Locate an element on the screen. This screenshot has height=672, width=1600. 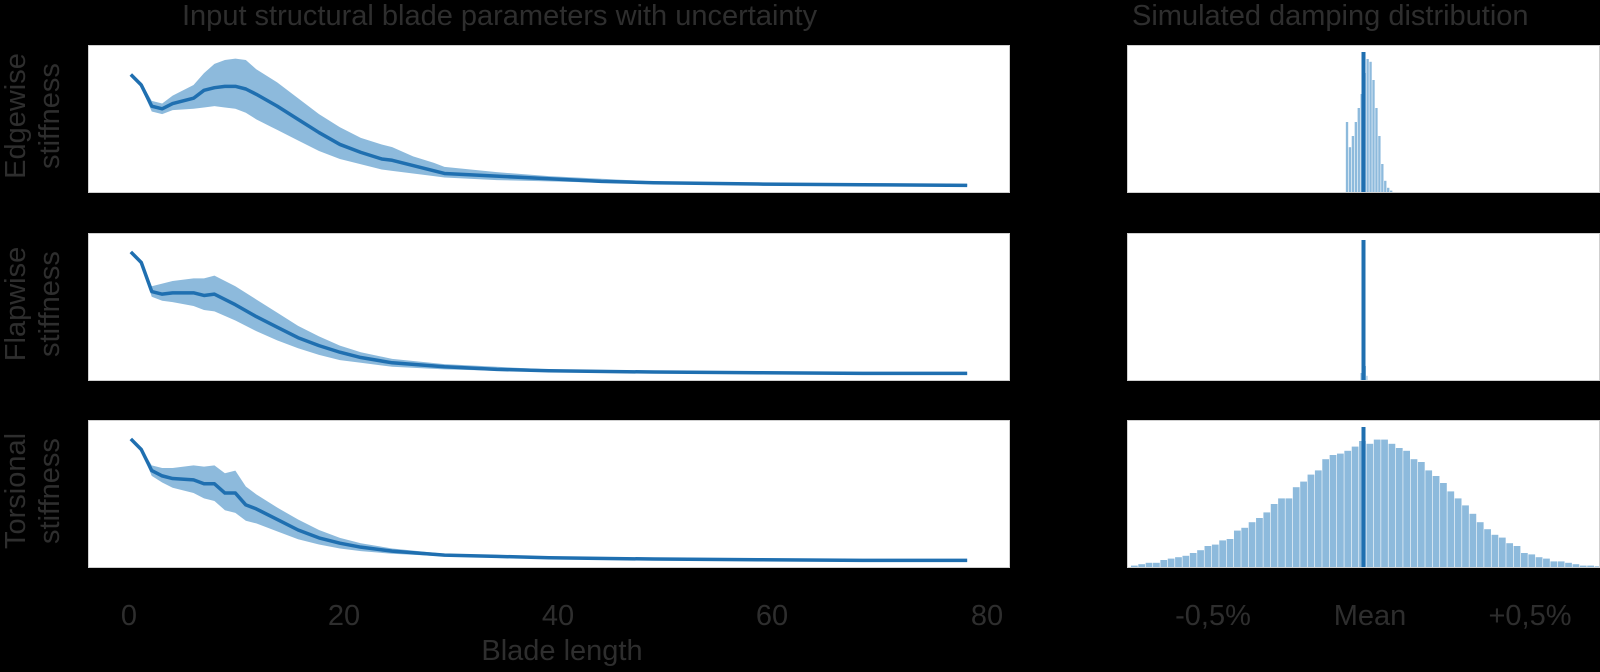
torsional-damping-histogram is located at coordinates (1363, 494).